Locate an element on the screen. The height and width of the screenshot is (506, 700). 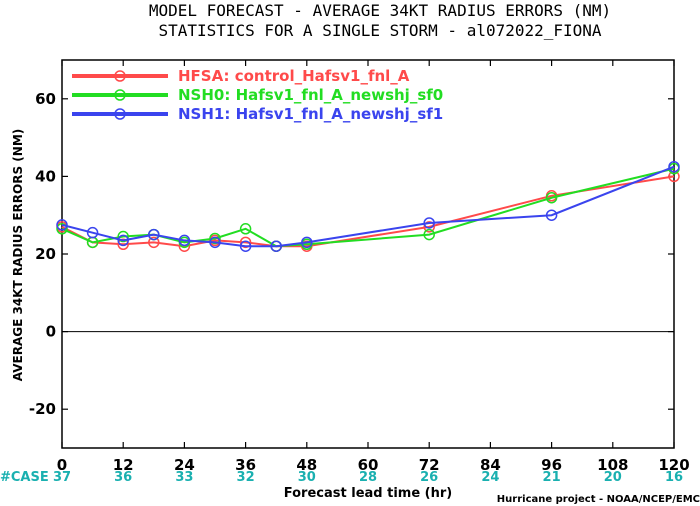
x-tick-label: 24 is located at coordinates (184, 465).